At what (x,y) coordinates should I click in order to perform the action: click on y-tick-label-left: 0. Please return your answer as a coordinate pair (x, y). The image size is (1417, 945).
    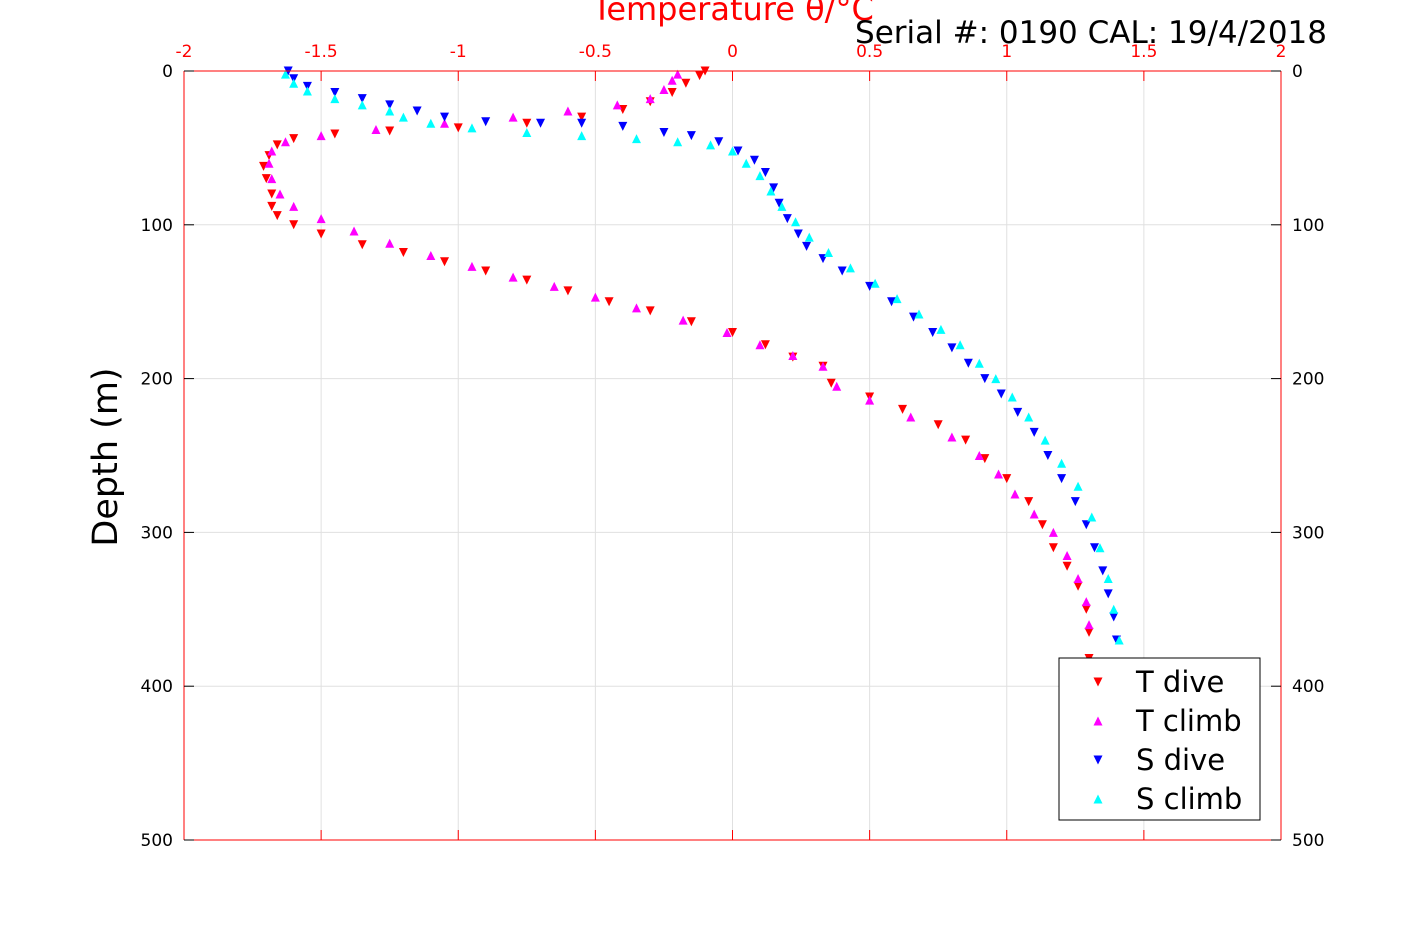
    Looking at the image, I should click on (167, 72).